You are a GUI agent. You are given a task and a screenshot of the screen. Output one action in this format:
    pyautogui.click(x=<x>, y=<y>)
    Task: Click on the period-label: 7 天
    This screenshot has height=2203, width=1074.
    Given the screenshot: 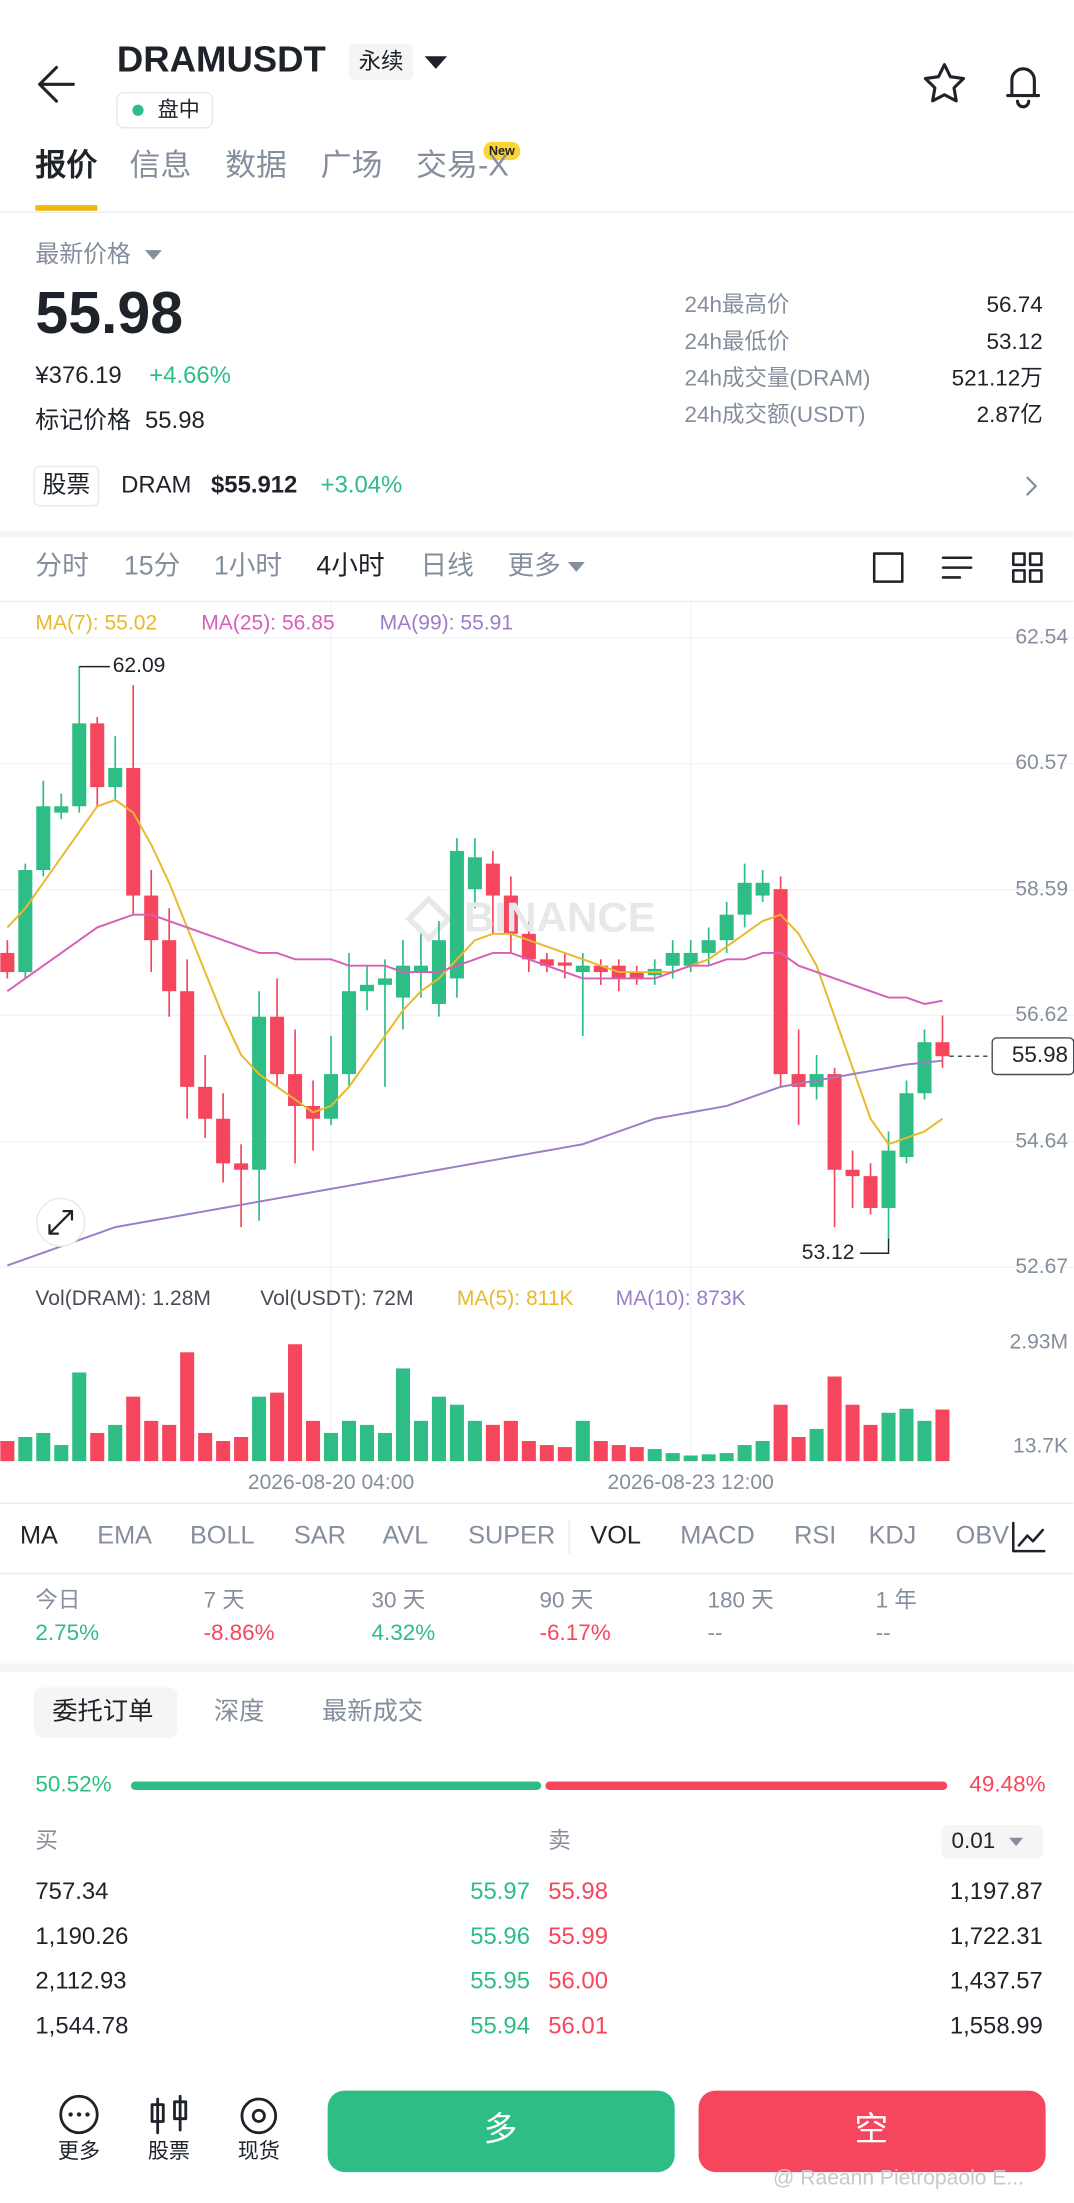 What is the action you would take?
    pyautogui.click(x=223, y=1600)
    